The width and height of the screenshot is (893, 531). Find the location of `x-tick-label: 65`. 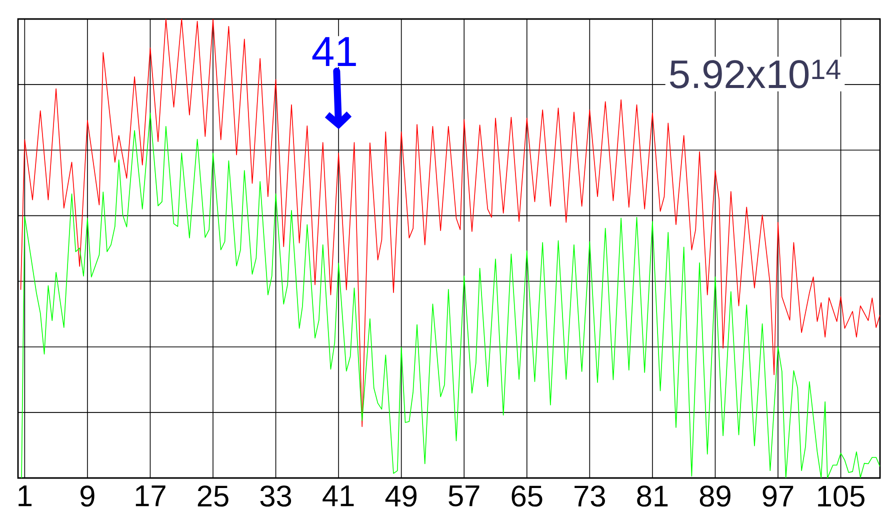

x-tick-label: 65 is located at coordinates (527, 496).